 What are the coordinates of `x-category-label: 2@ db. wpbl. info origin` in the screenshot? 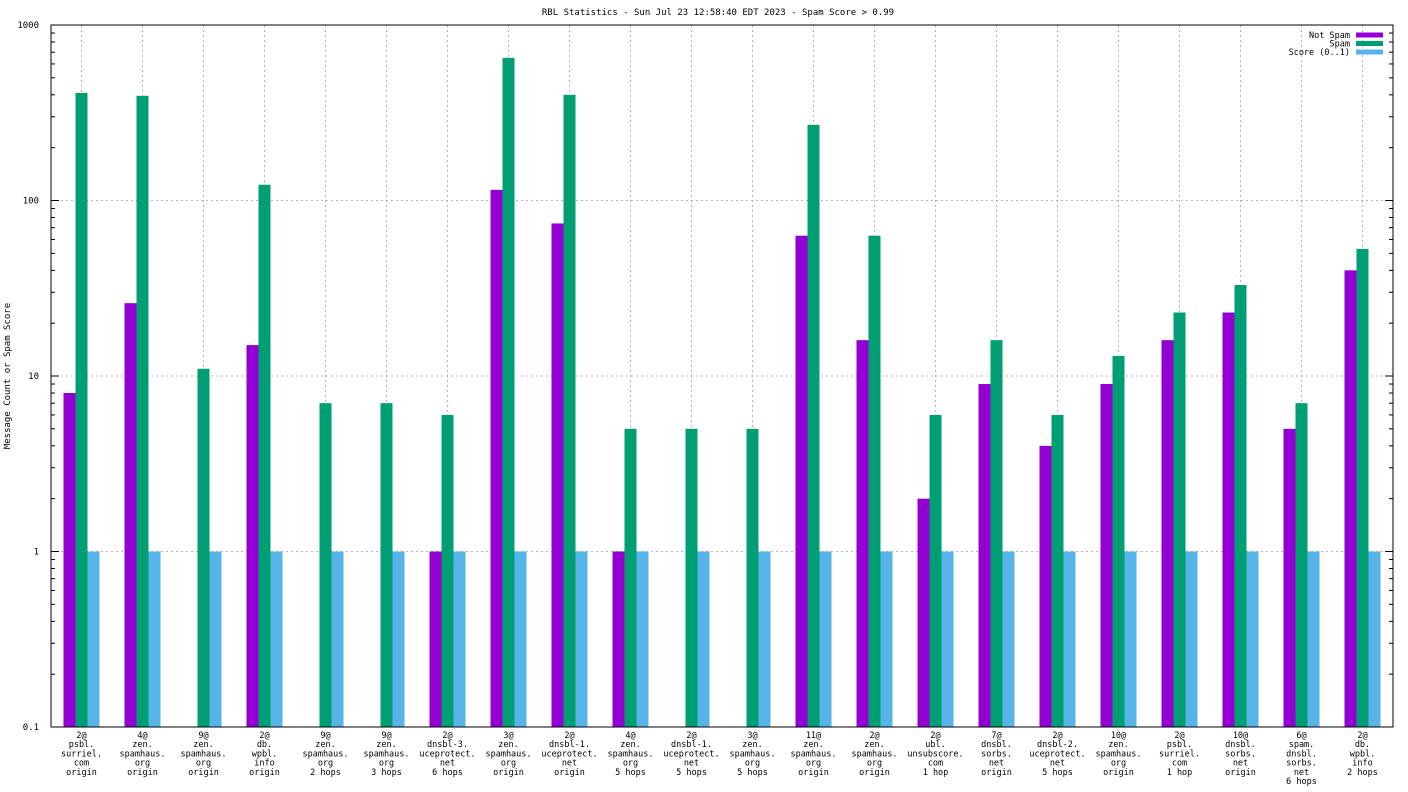 It's located at (264, 754).